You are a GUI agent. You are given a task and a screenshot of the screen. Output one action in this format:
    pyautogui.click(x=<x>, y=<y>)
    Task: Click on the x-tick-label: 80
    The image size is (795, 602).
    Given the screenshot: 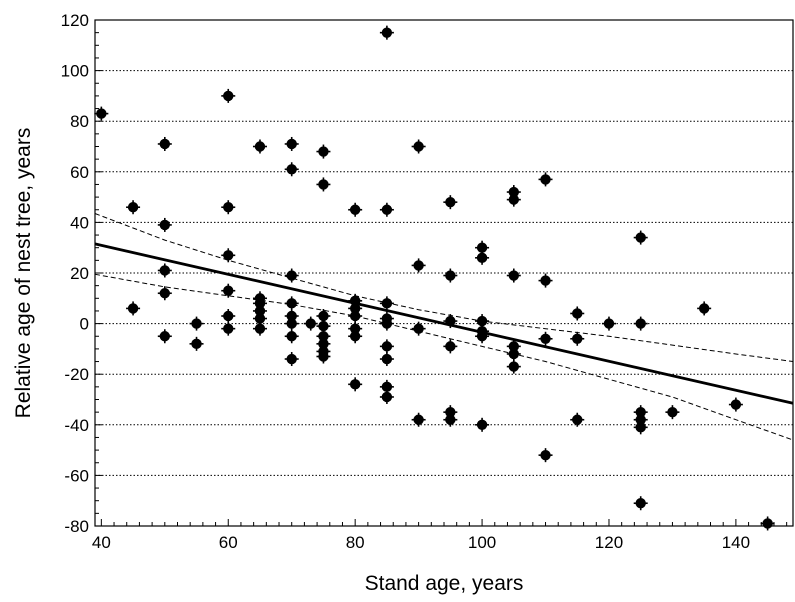 What is the action you would take?
    pyautogui.click(x=355, y=542)
    